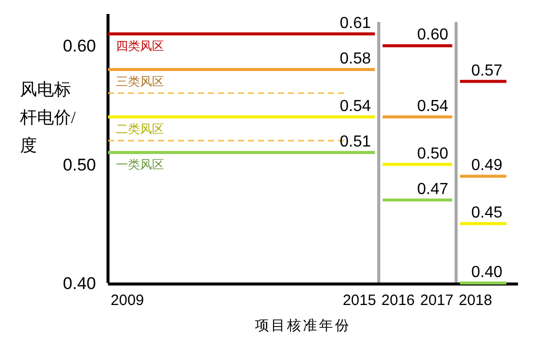 Image resolution: width=552 pixels, height=347 pixels. I want to click on y-tick-label: 0.50, so click(79, 164).